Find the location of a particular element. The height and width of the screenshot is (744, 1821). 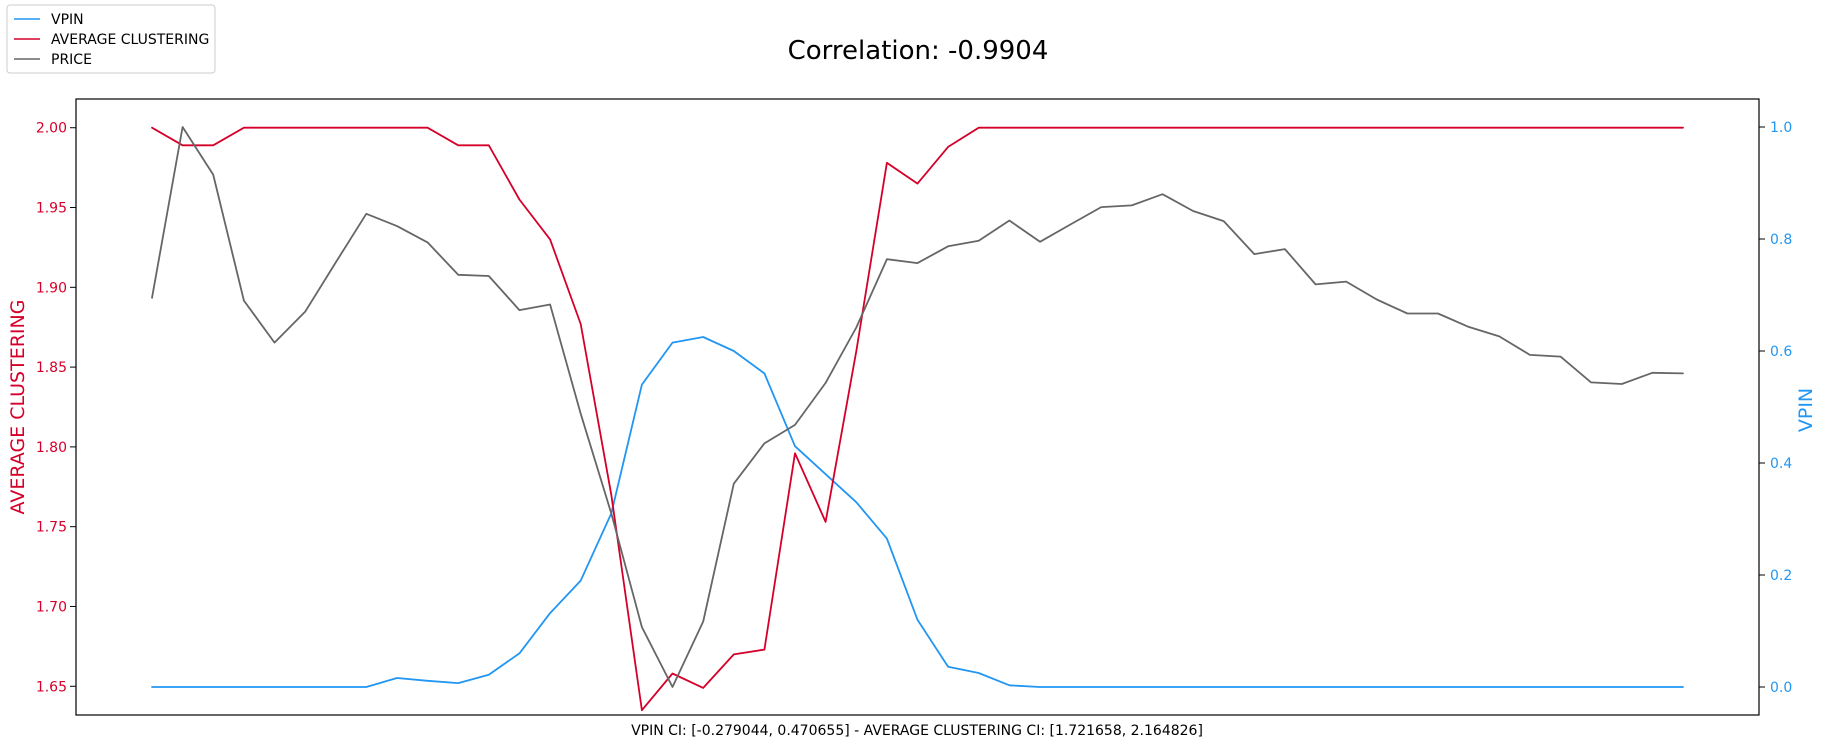

right-axis-ticks: 0.0 0.2 0.4 0.6 0.8 1.0 is located at coordinates (1775, 408).